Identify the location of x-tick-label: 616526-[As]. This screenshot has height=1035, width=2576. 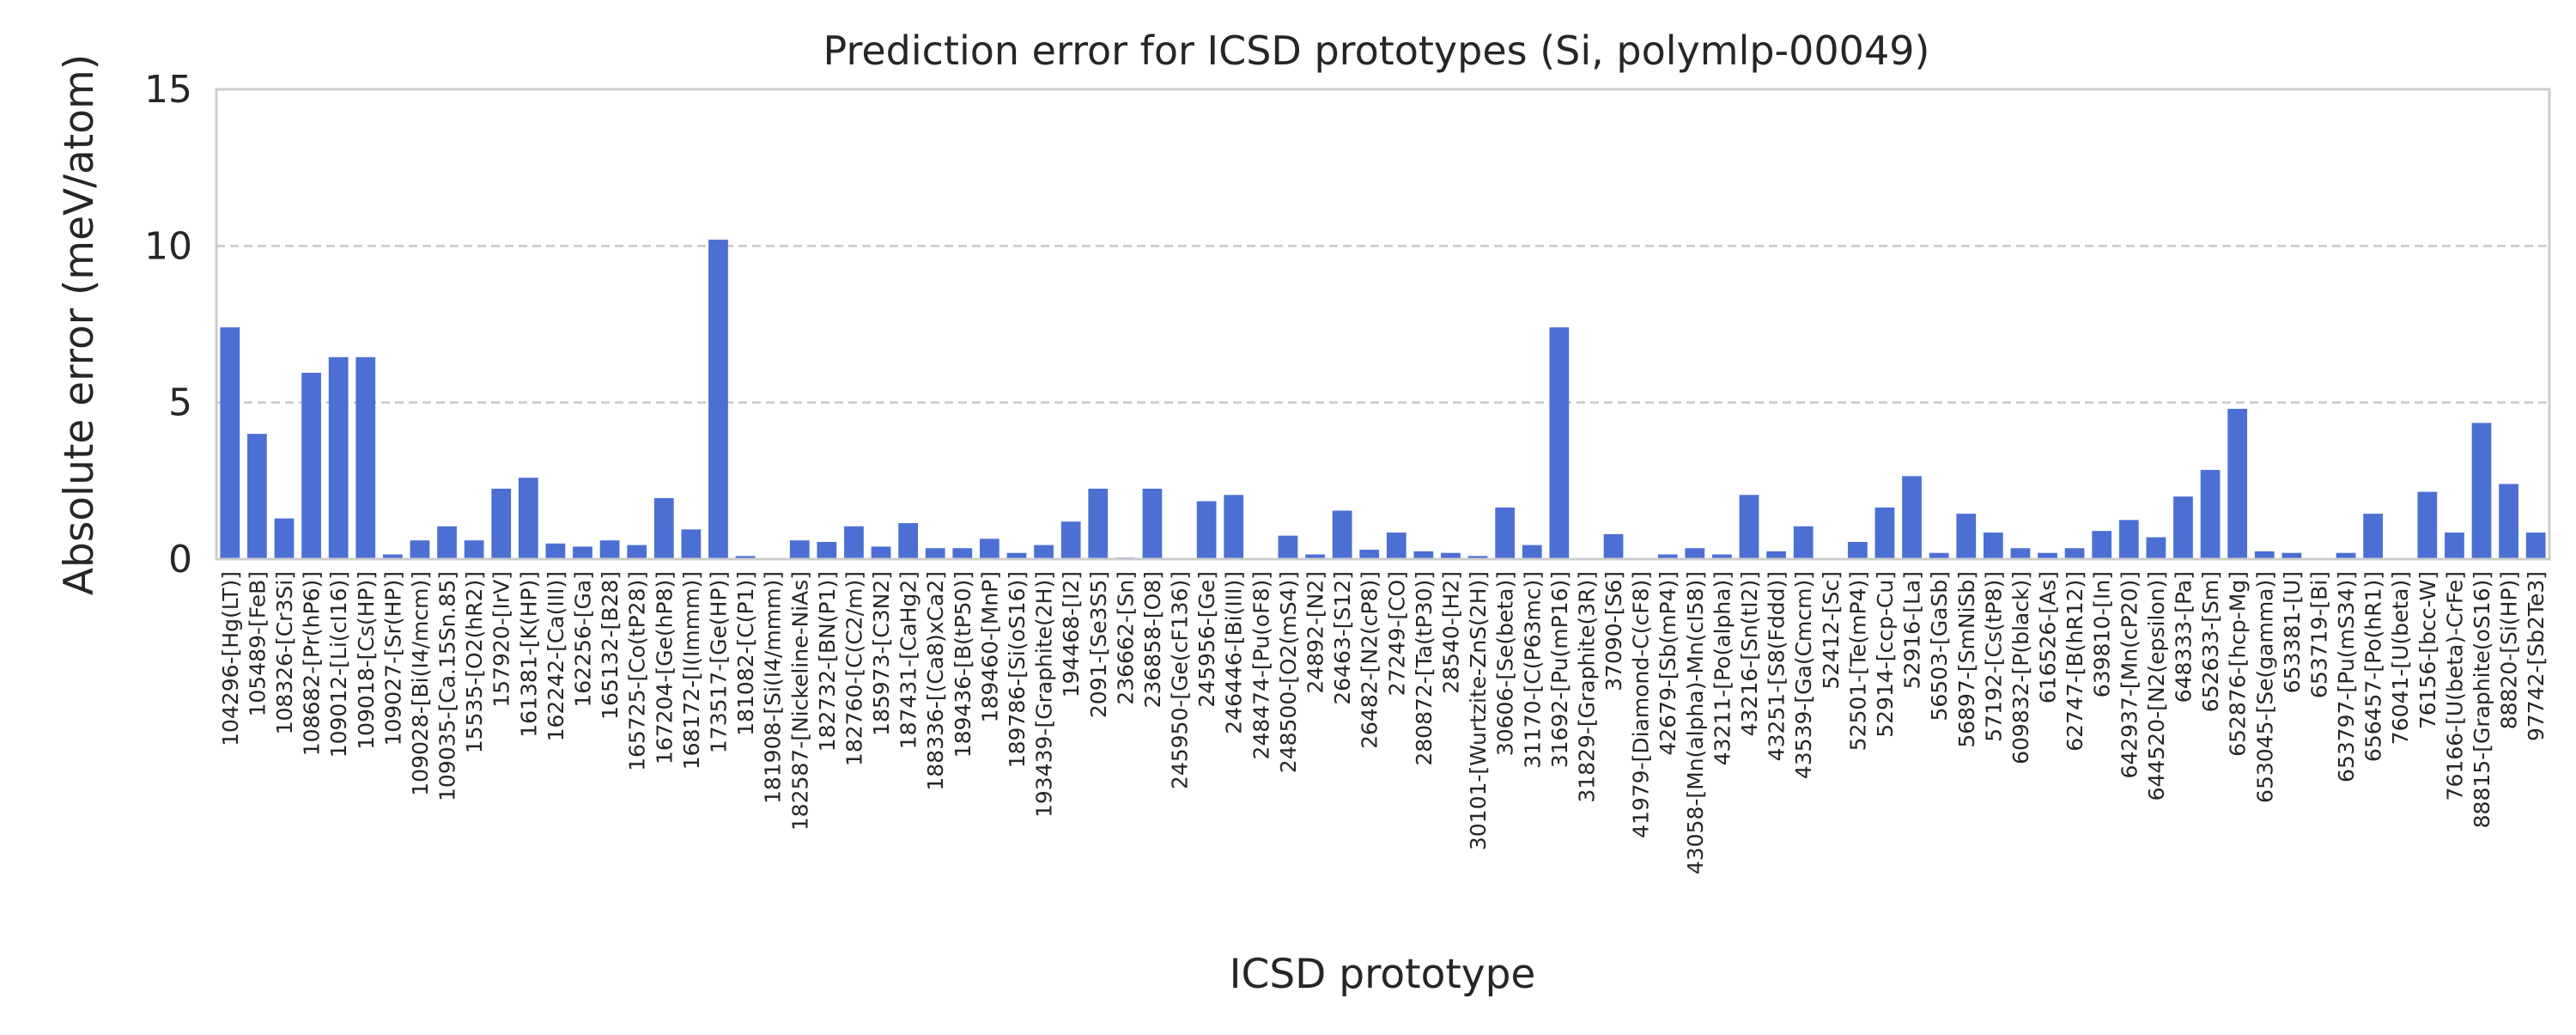
(2048, 637).